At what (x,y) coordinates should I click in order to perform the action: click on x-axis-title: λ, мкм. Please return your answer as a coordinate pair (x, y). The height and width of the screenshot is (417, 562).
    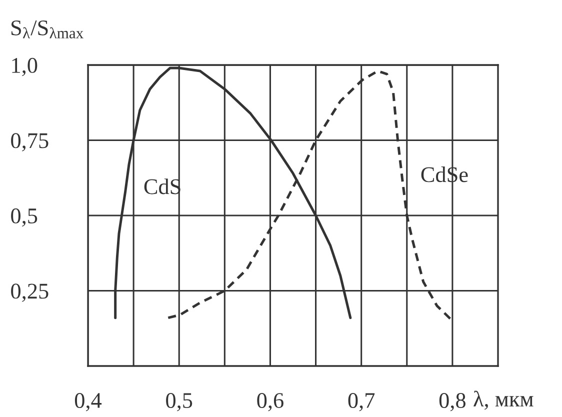
    Looking at the image, I should click on (504, 400).